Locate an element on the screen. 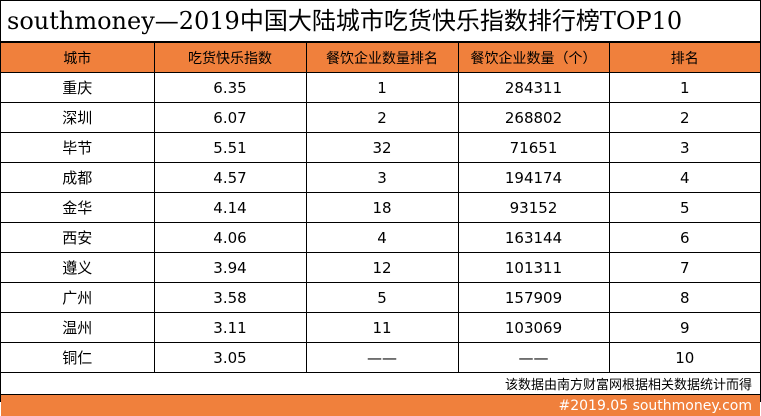 This screenshot has height=416, width=761. cell-restaurant-rank: 32 is located at coordinates (382, 148).